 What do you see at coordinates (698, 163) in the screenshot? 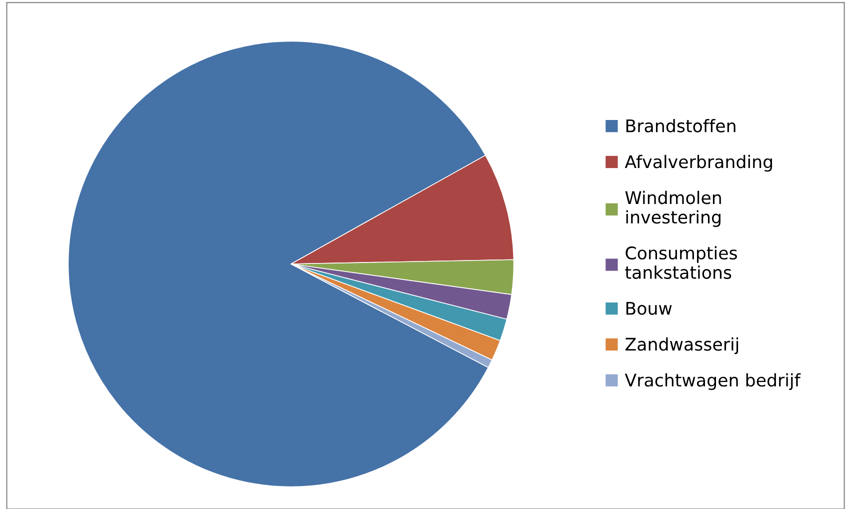
I see `legend-label: Afvalverbranding` at bounding box center [698, 163].